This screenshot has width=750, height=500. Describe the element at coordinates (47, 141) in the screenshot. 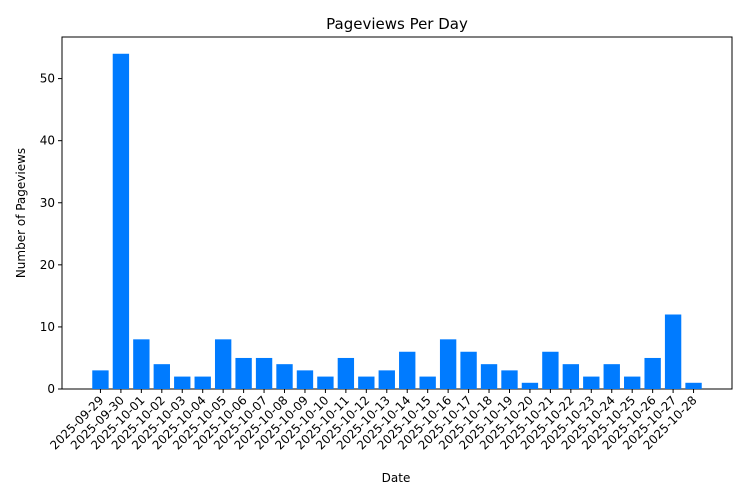

I see `y-tick-label: 40` at that location.